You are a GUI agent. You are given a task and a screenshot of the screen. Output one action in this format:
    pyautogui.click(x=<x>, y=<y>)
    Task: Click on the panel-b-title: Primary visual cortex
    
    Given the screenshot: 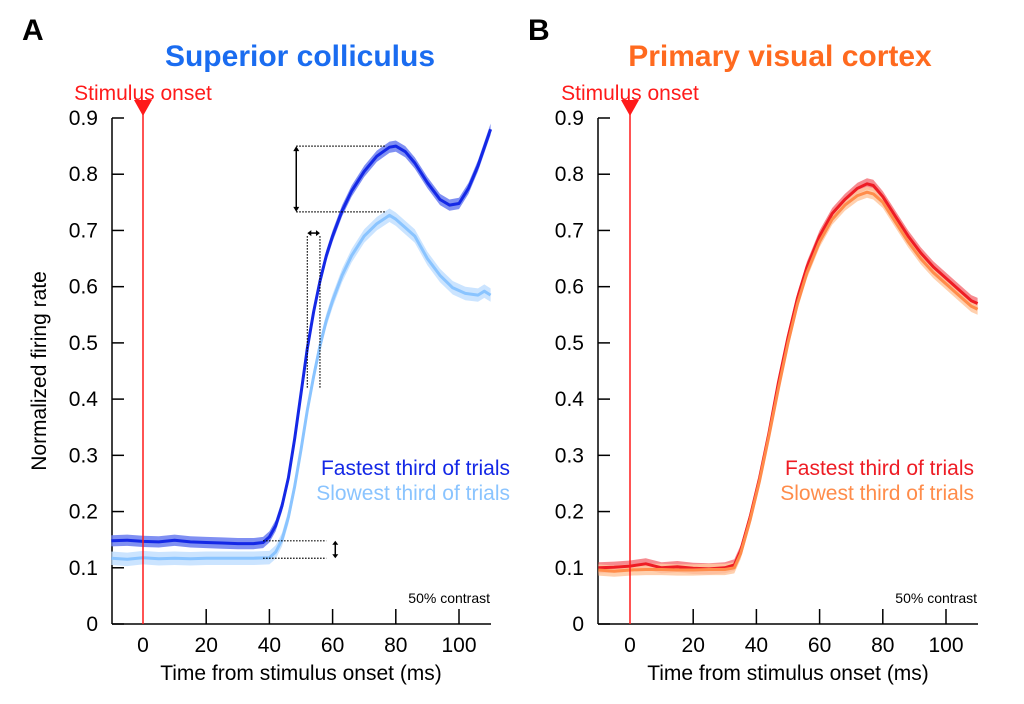 What is the action you would take?
    pyautogui.click(x=780, y=56)
    